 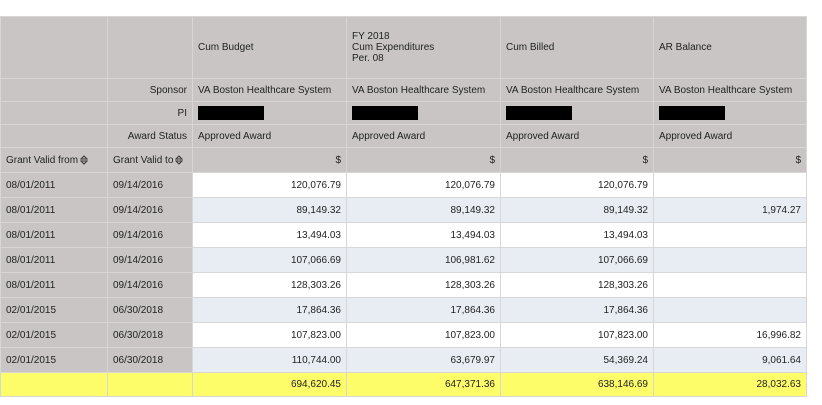 What do you see at coordinates (269, 384) in the screenshot?
I see `total-cell: 694,620.45` at bounding box center [269, 384].